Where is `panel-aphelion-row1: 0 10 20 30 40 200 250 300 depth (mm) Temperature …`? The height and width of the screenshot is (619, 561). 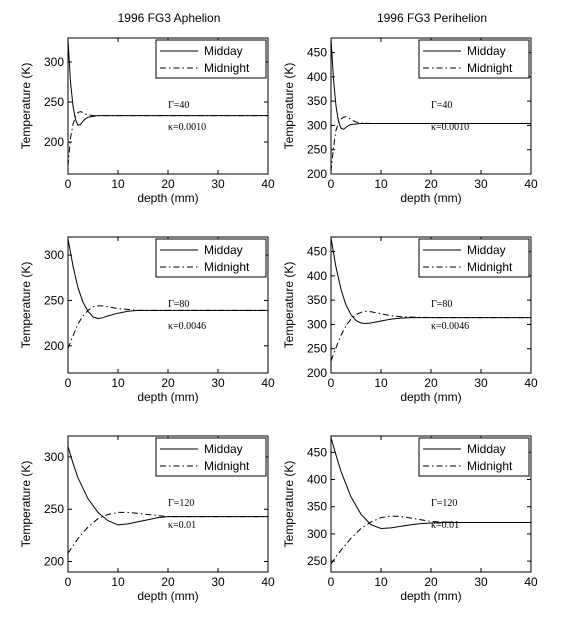 panel-aphelion-row1: 0 10 20 30 40 200 250 300 depth (mm) Temperature … is located at coordinates (147, 121).